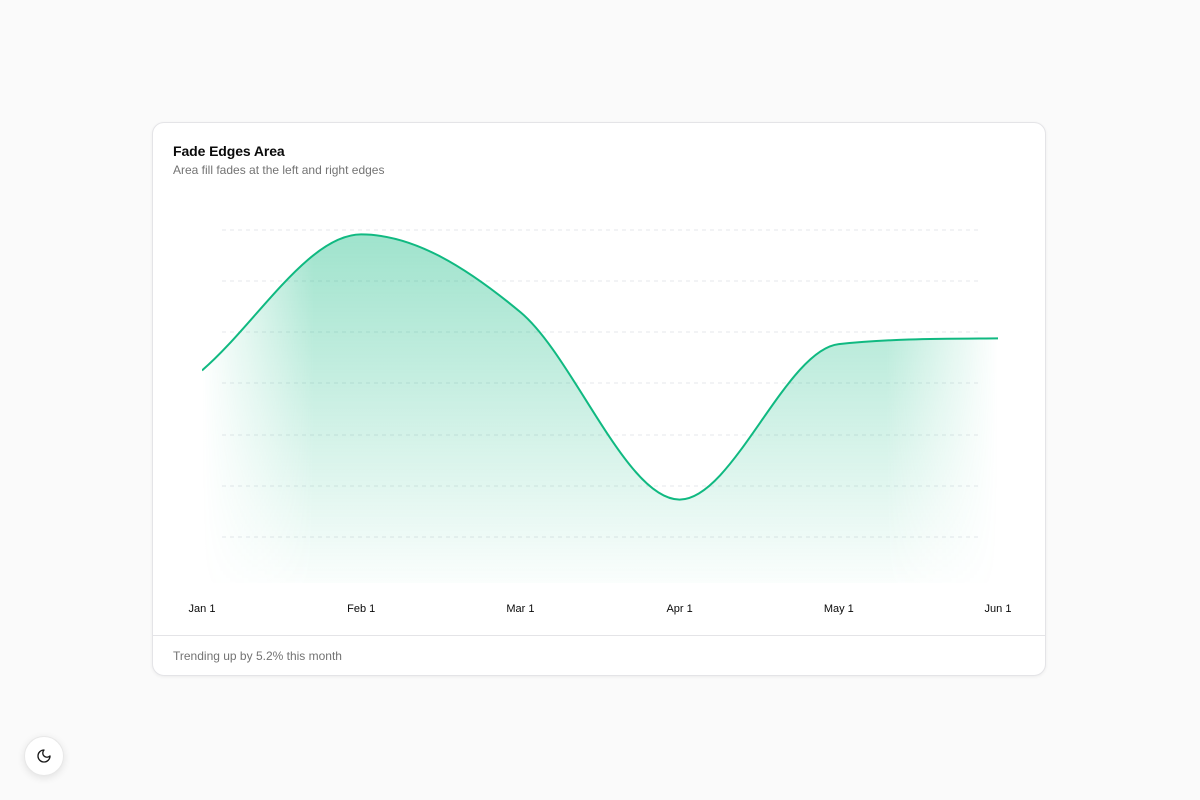 The height and width of the screenshot is (800, 1200). I want to click on x-tick-label: Apr 1, so click(679, 609).